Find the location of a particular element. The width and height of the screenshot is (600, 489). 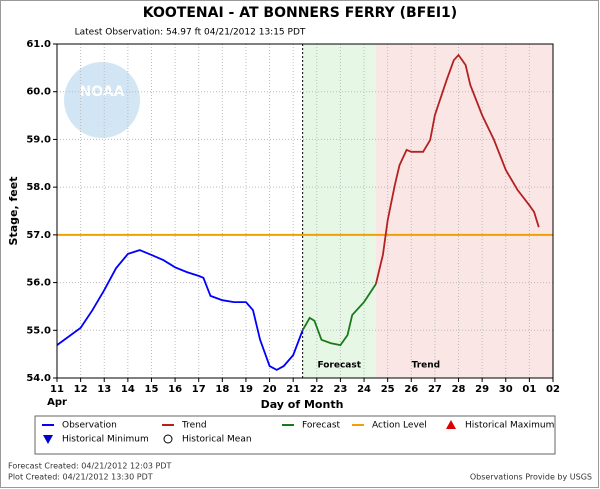

noaa-logo: NOAA is located at coordinates (102, 100).